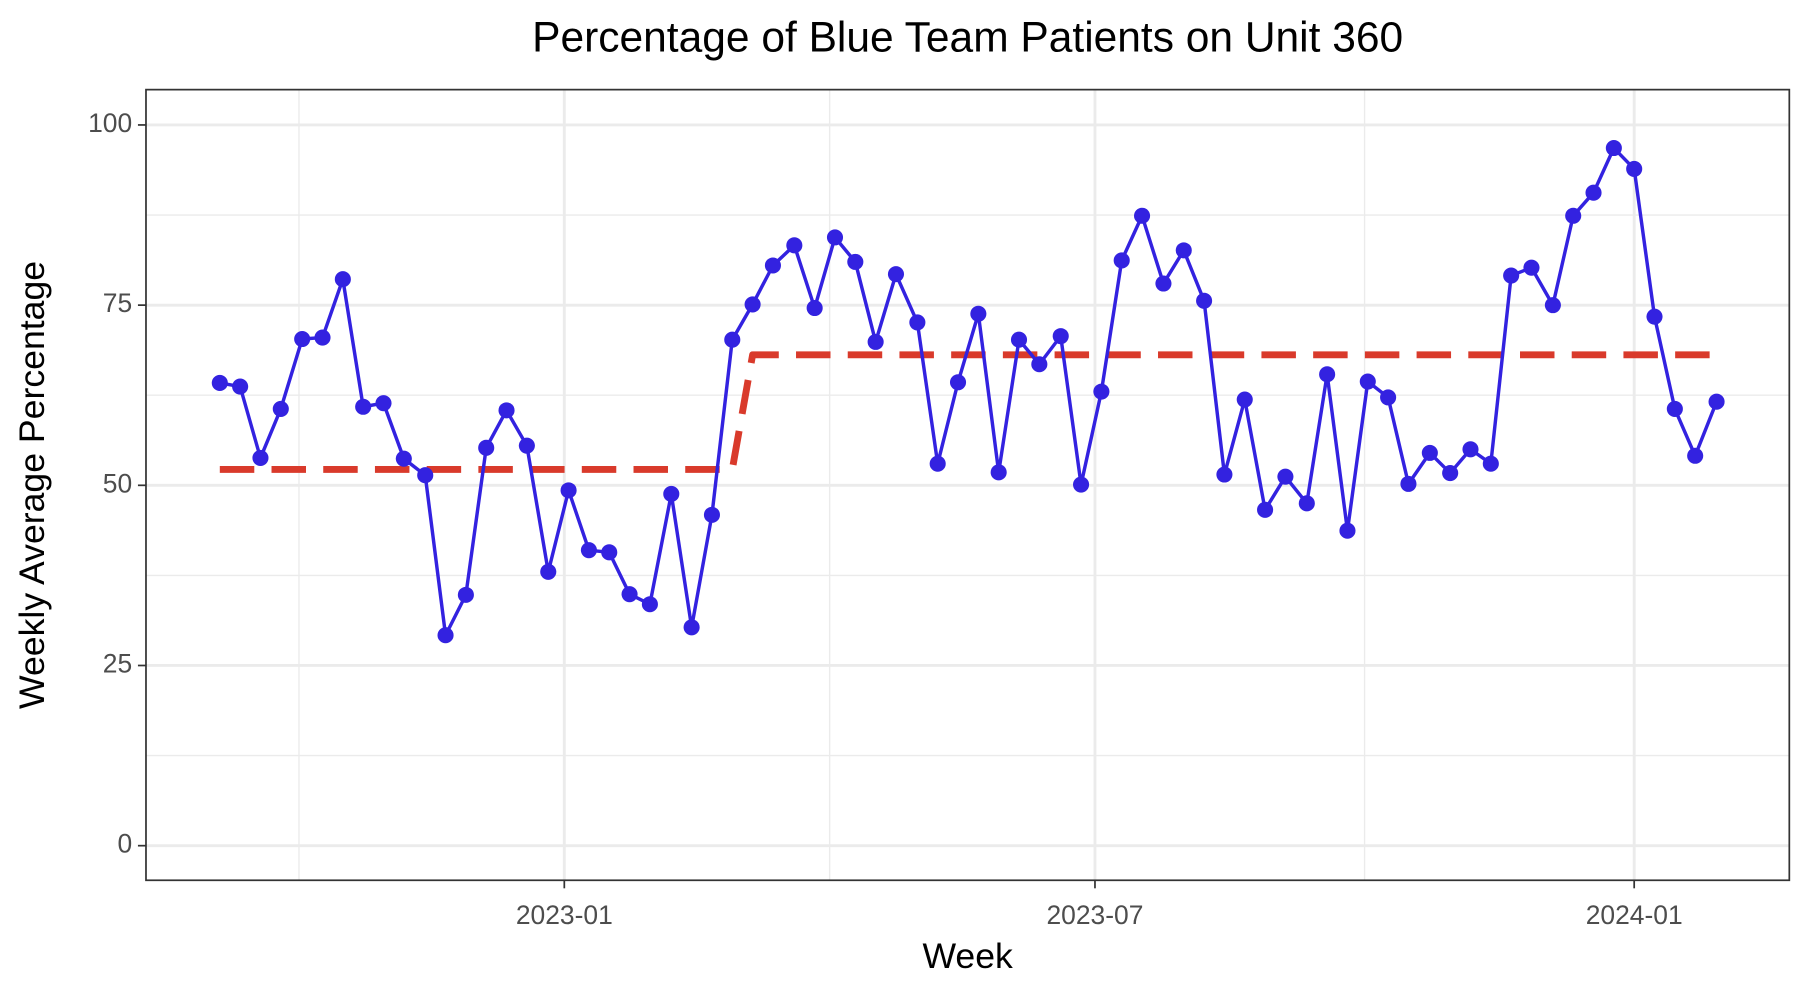 This screenshot has height=986, width=1802. I want to click on x-tick-label: 2024-01, so click(1634, 915).